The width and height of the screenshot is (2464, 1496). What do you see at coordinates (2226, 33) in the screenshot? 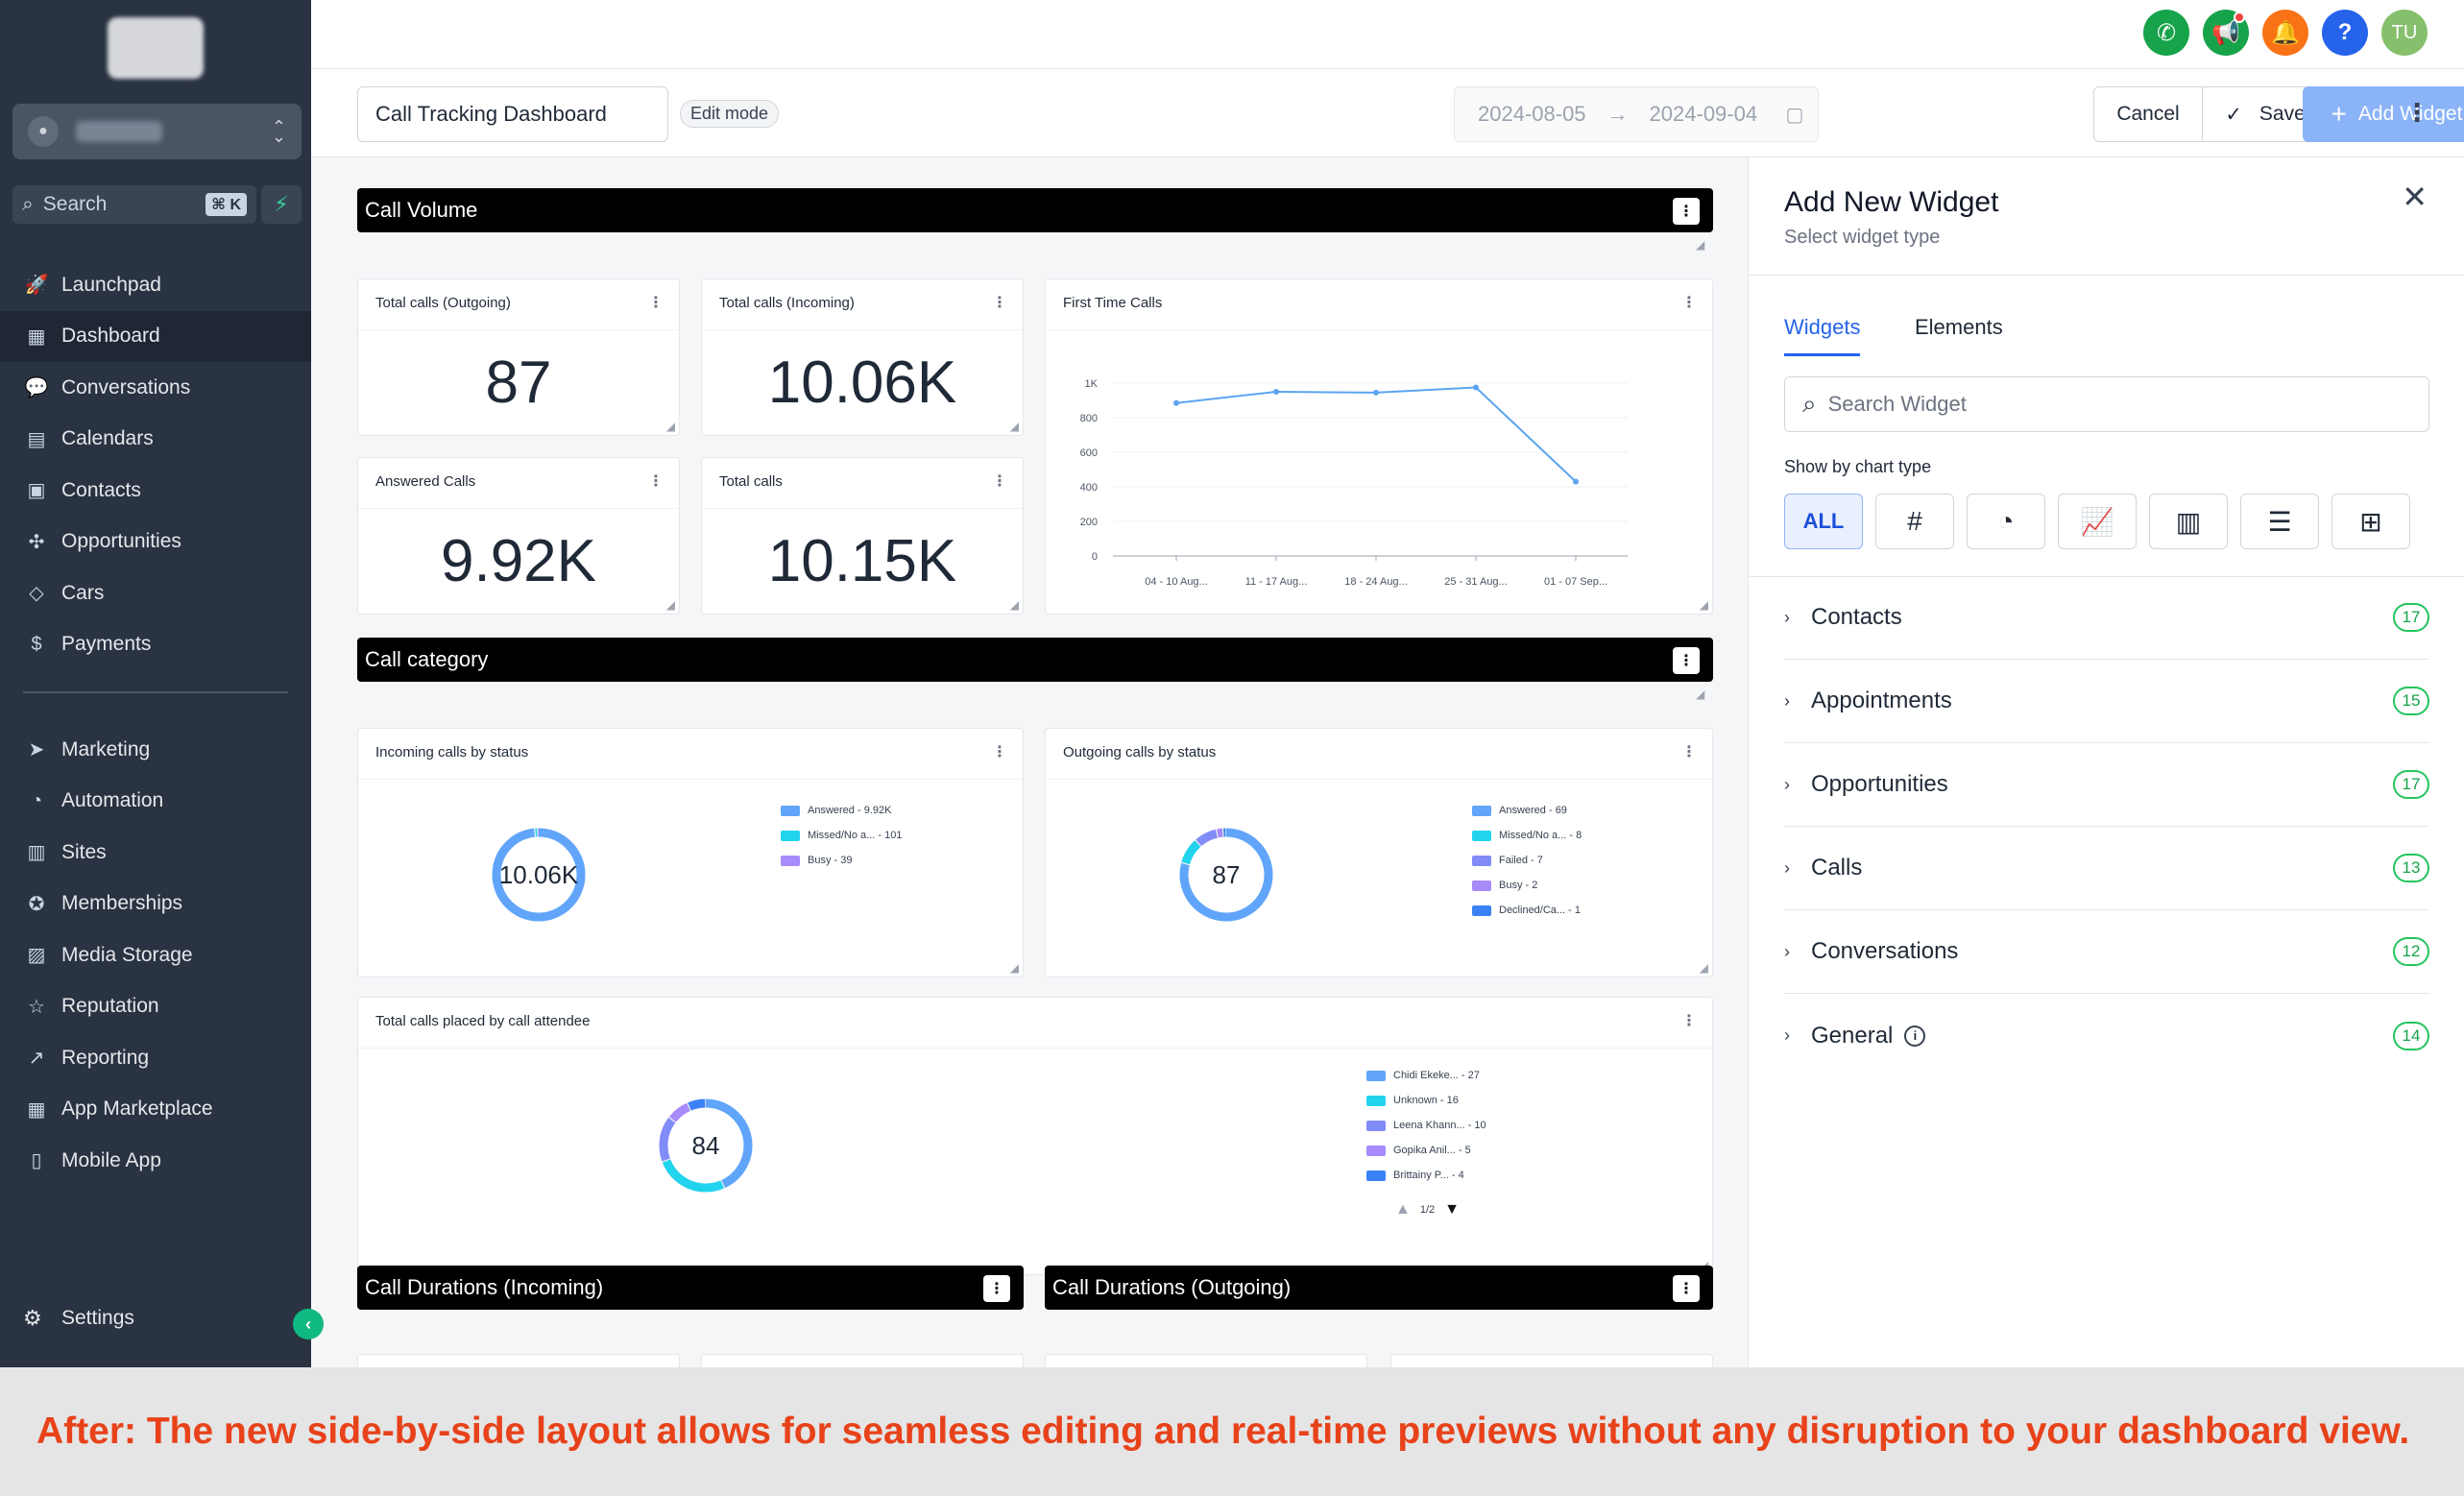
I see `announcement-icon: 📢` at bounding box center [2226, 33].